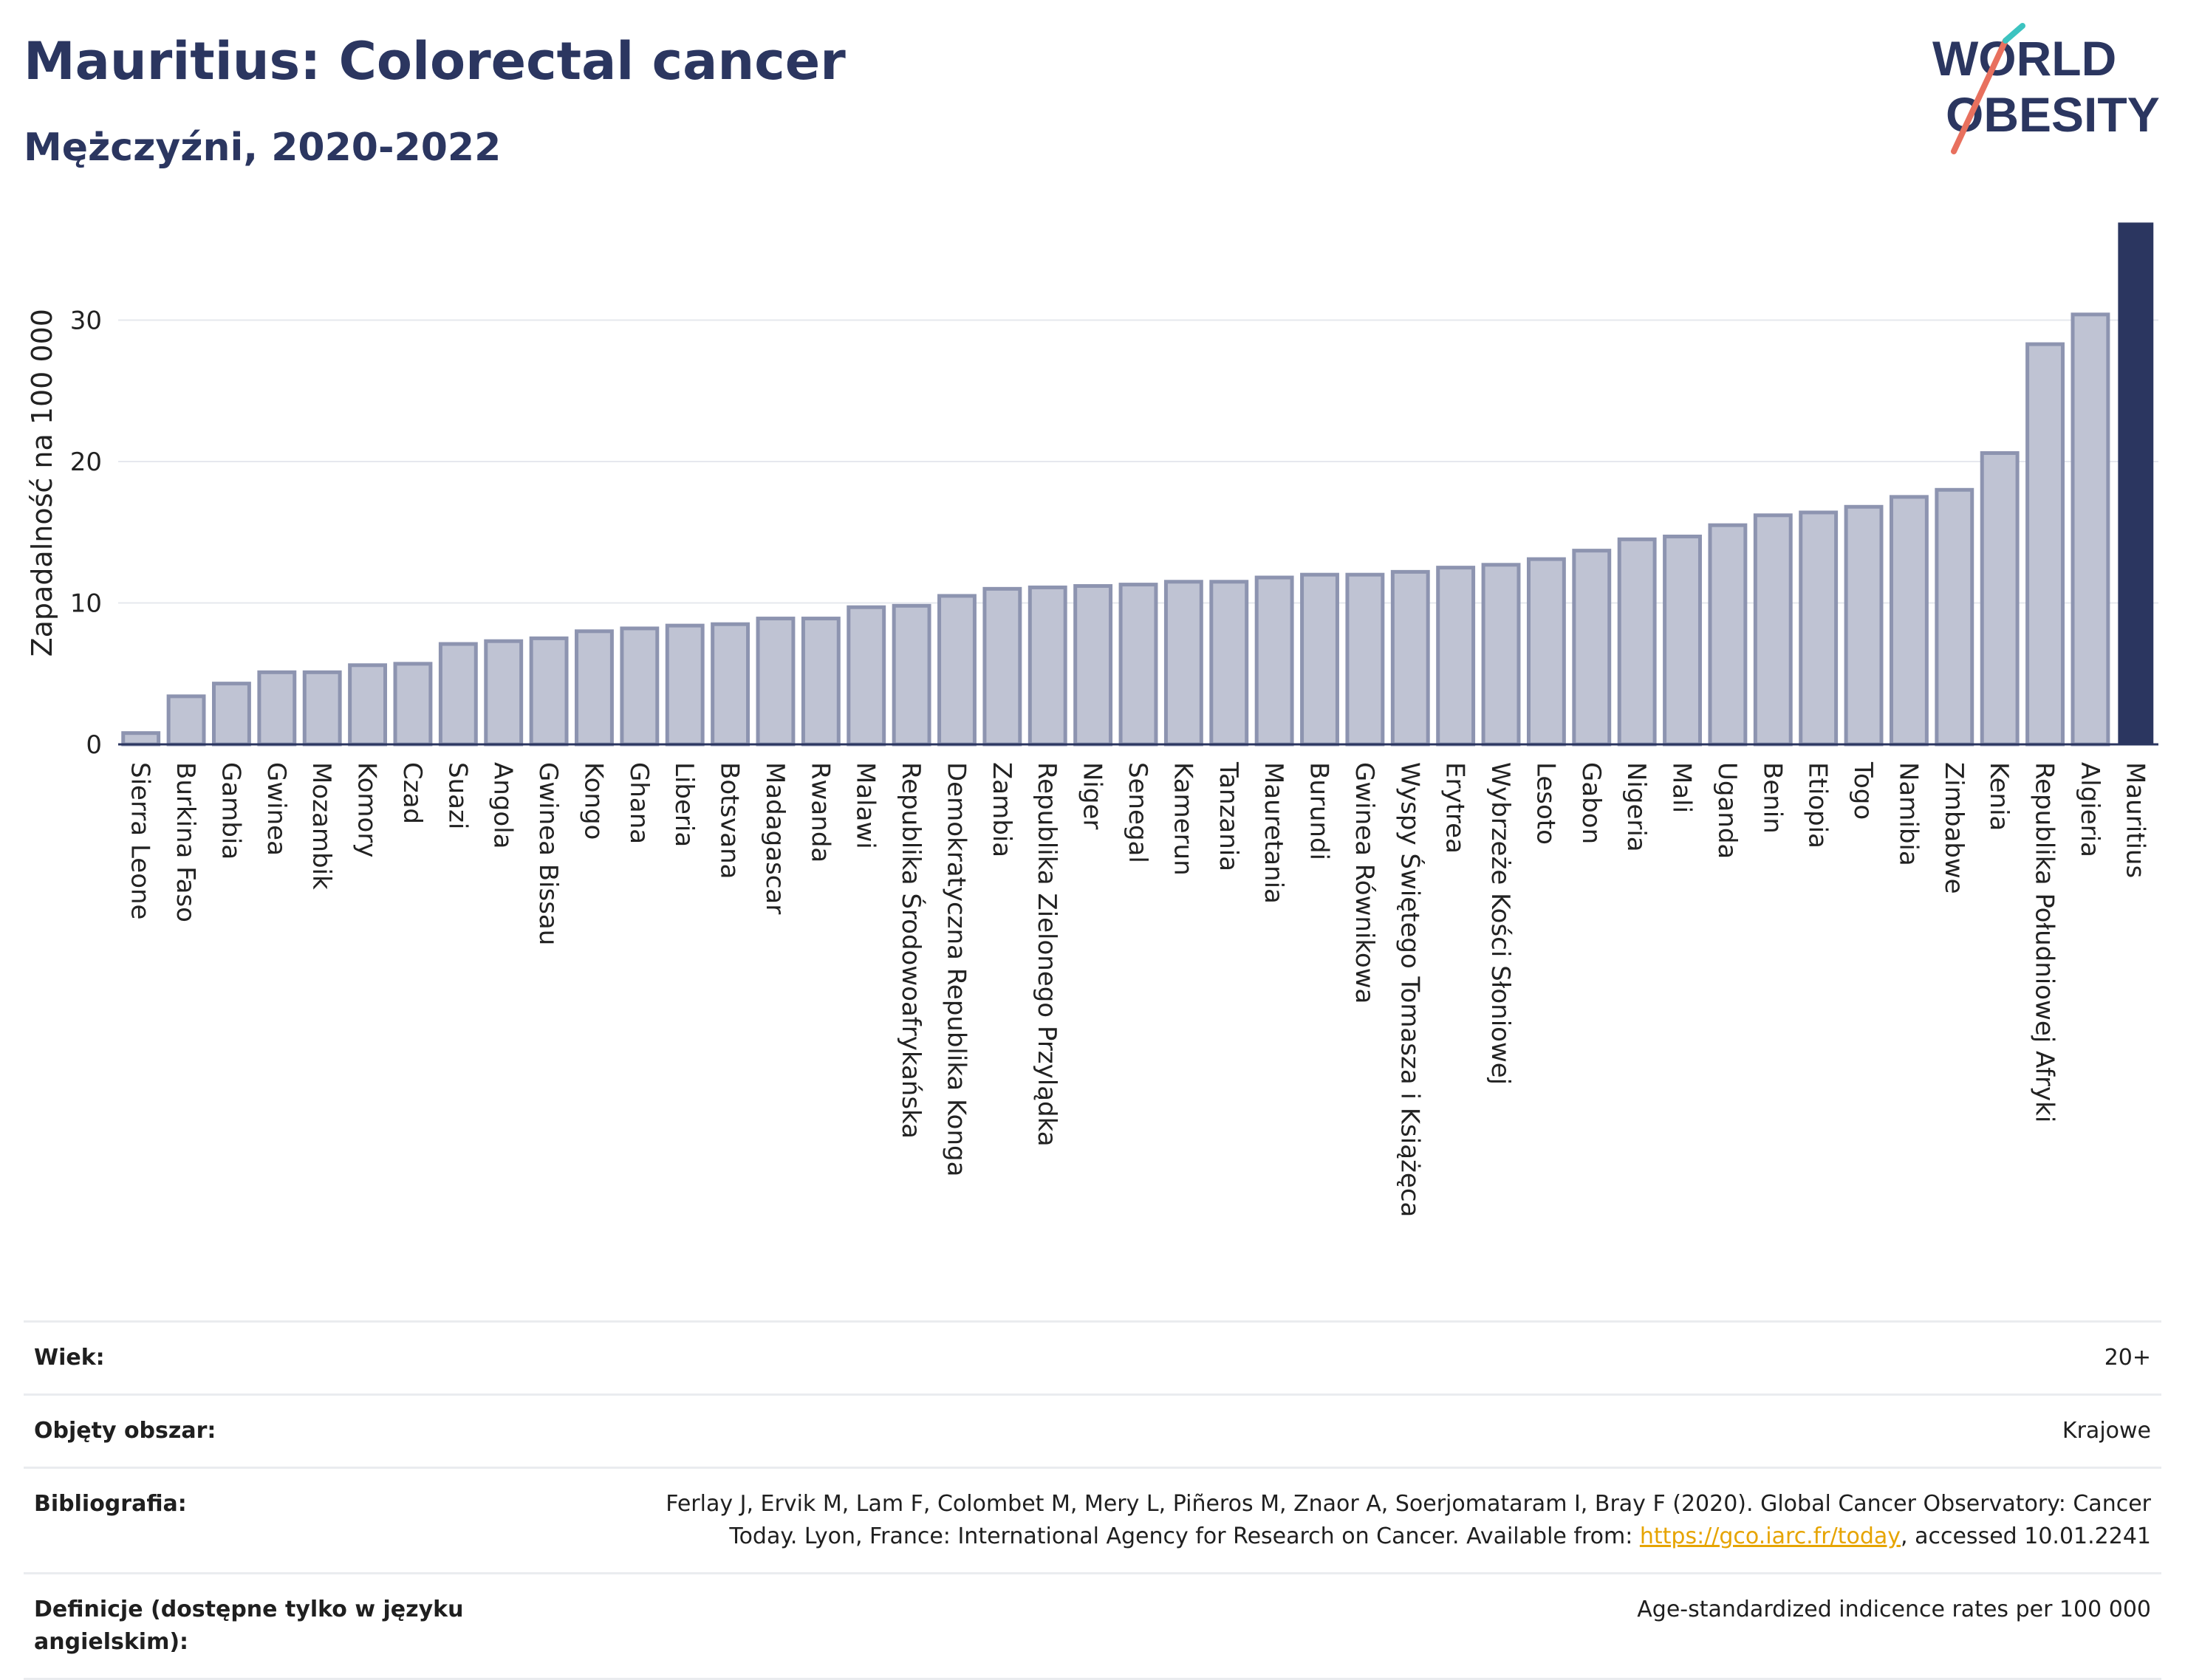 The height and width of the screenshot is (1680, 2185). Describe the element at coordinates (1092, 1357) in the screenshot. I see `meta-row-age: Wiek: 20+` at that location.